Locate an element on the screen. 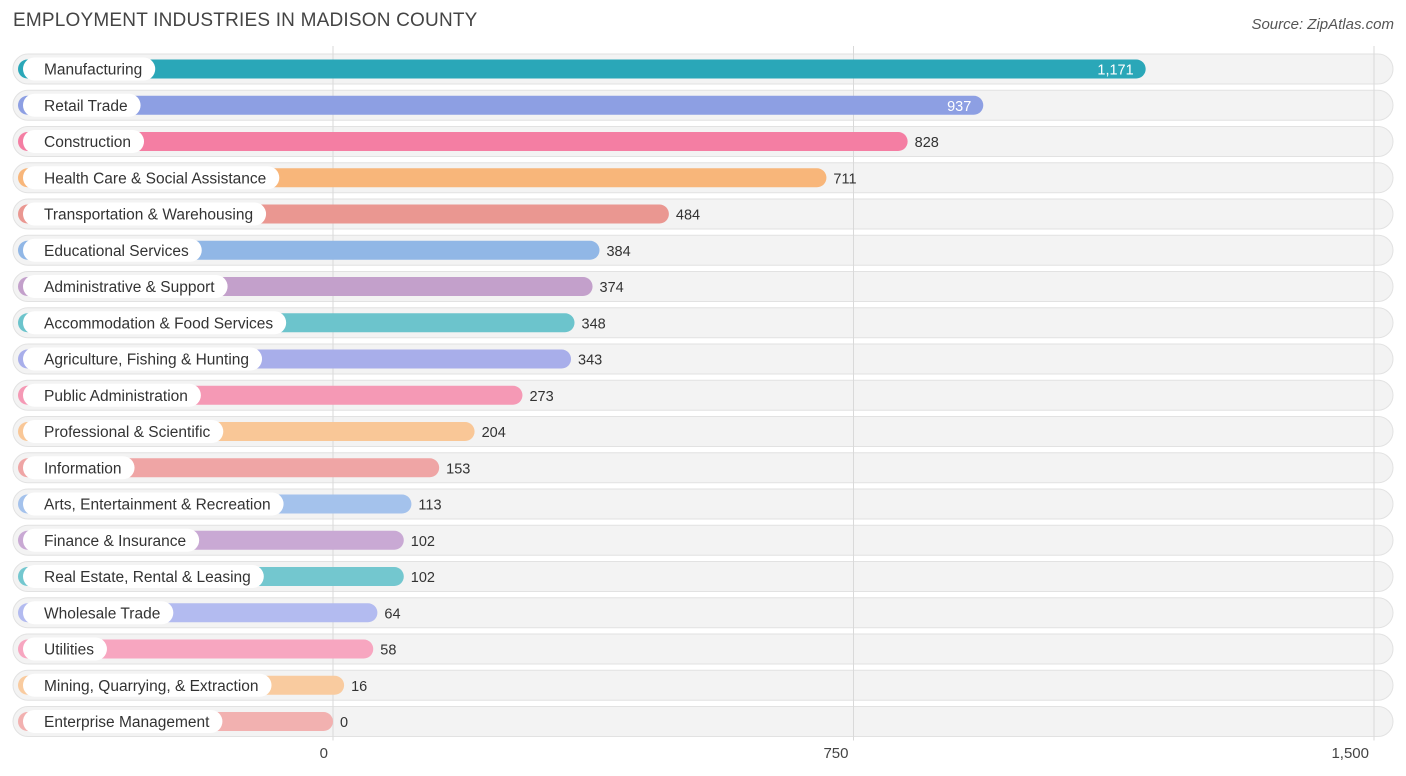 The width and height of the screenshot is (1406, 776). bar-group: Arts, Entertainment & Recreation 113 is located at coordinates (230, 504).